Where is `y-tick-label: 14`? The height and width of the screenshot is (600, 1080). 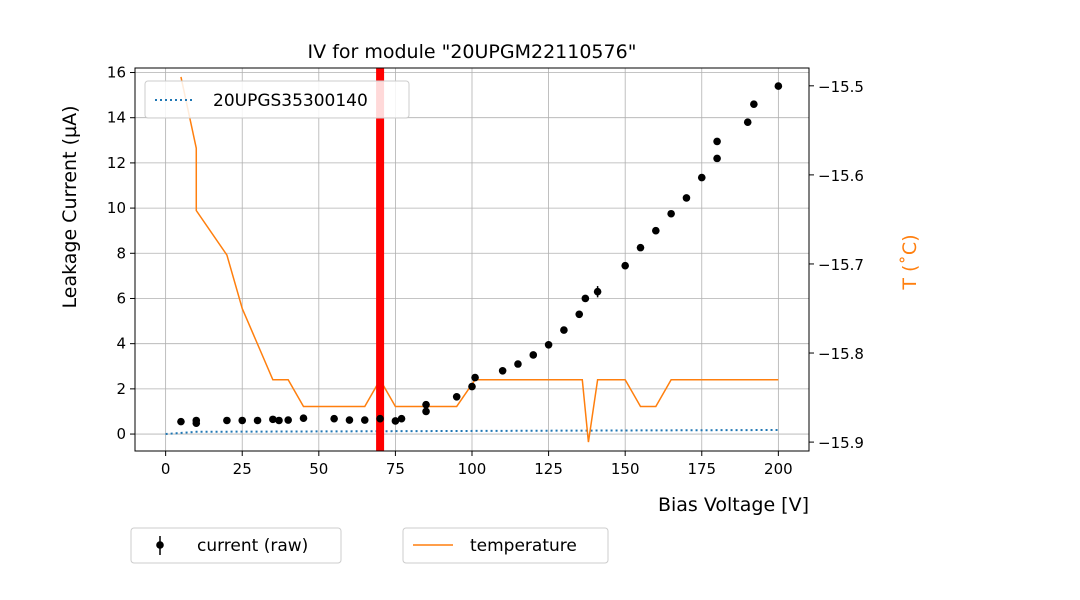 y-tick-label: 14 is located at coordinates (116, 118).